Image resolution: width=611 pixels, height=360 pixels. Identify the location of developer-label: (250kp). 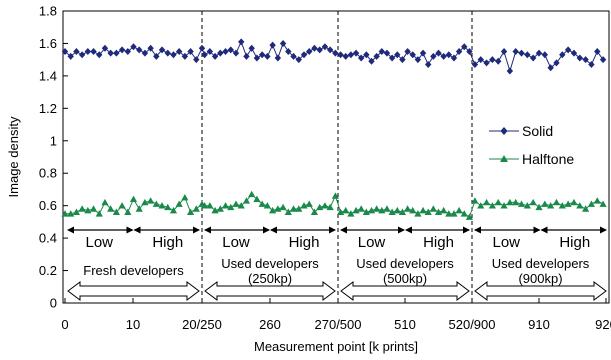
(270, 278).